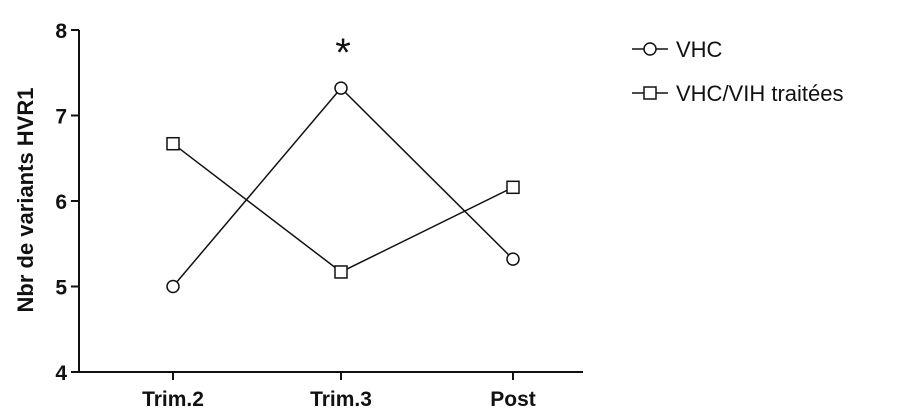 Image resolution: width=914 pixels, height=411 pixels. Describe the element at coordinates (513, 399) in the screenshot. I see `x-tick-label: Post` at that location.